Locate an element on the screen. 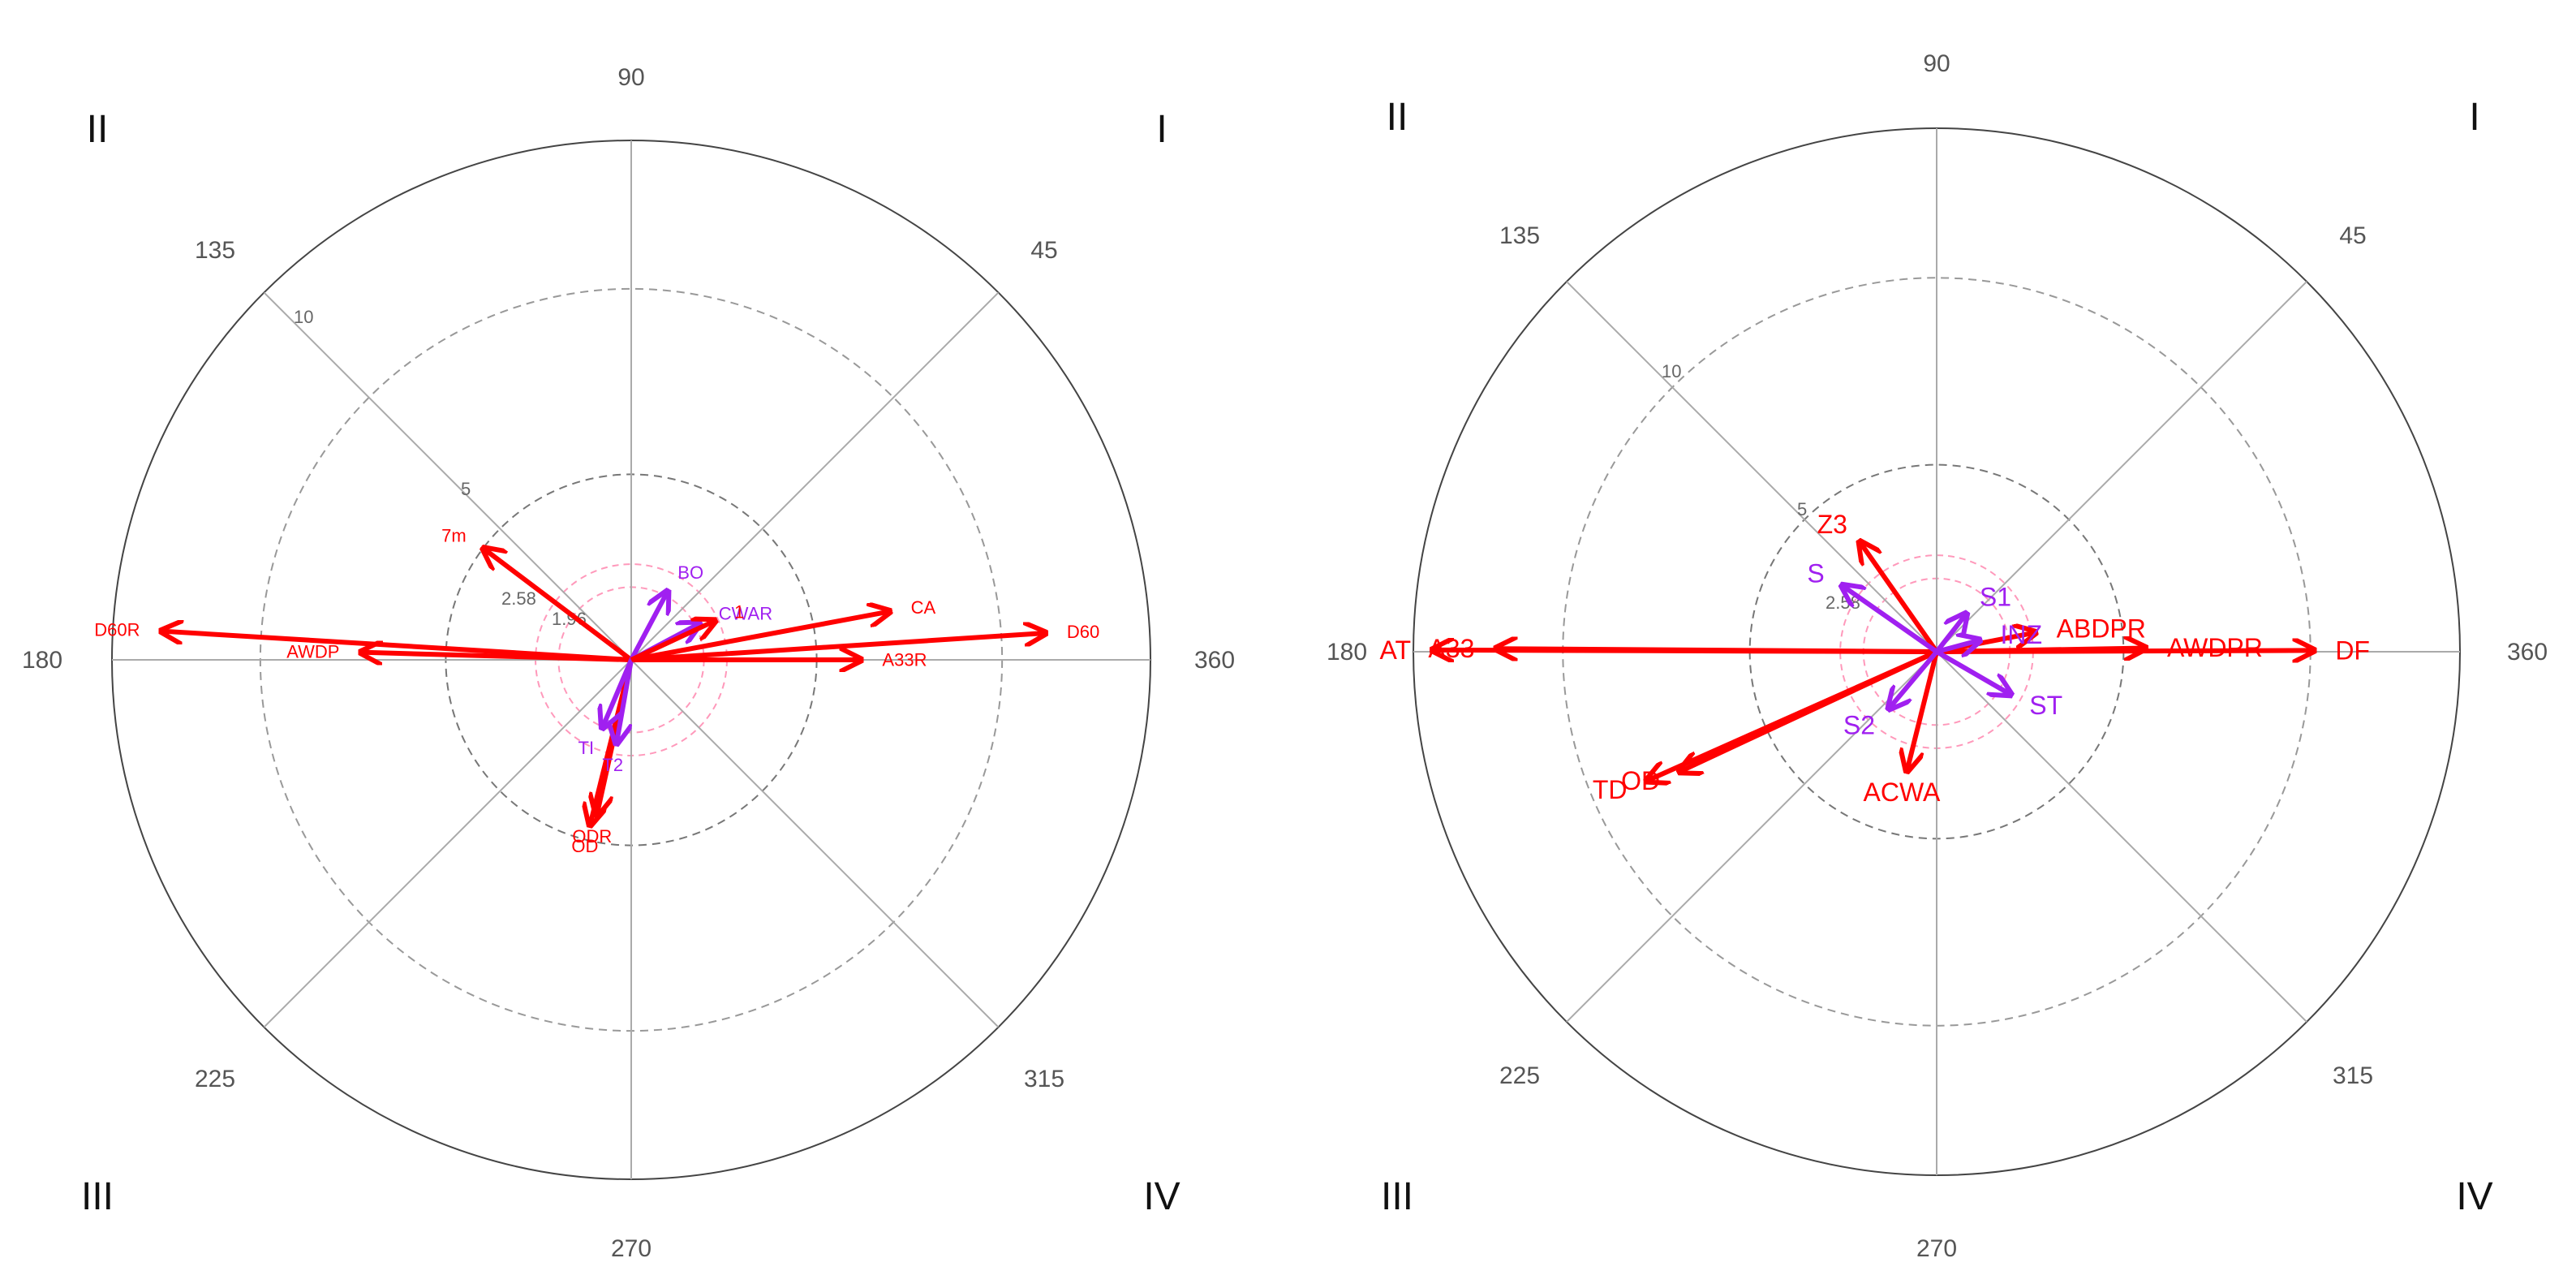 The height and width of the screenshot is (1271, 2576). vector-OD is located at coordinates (1808, 711).